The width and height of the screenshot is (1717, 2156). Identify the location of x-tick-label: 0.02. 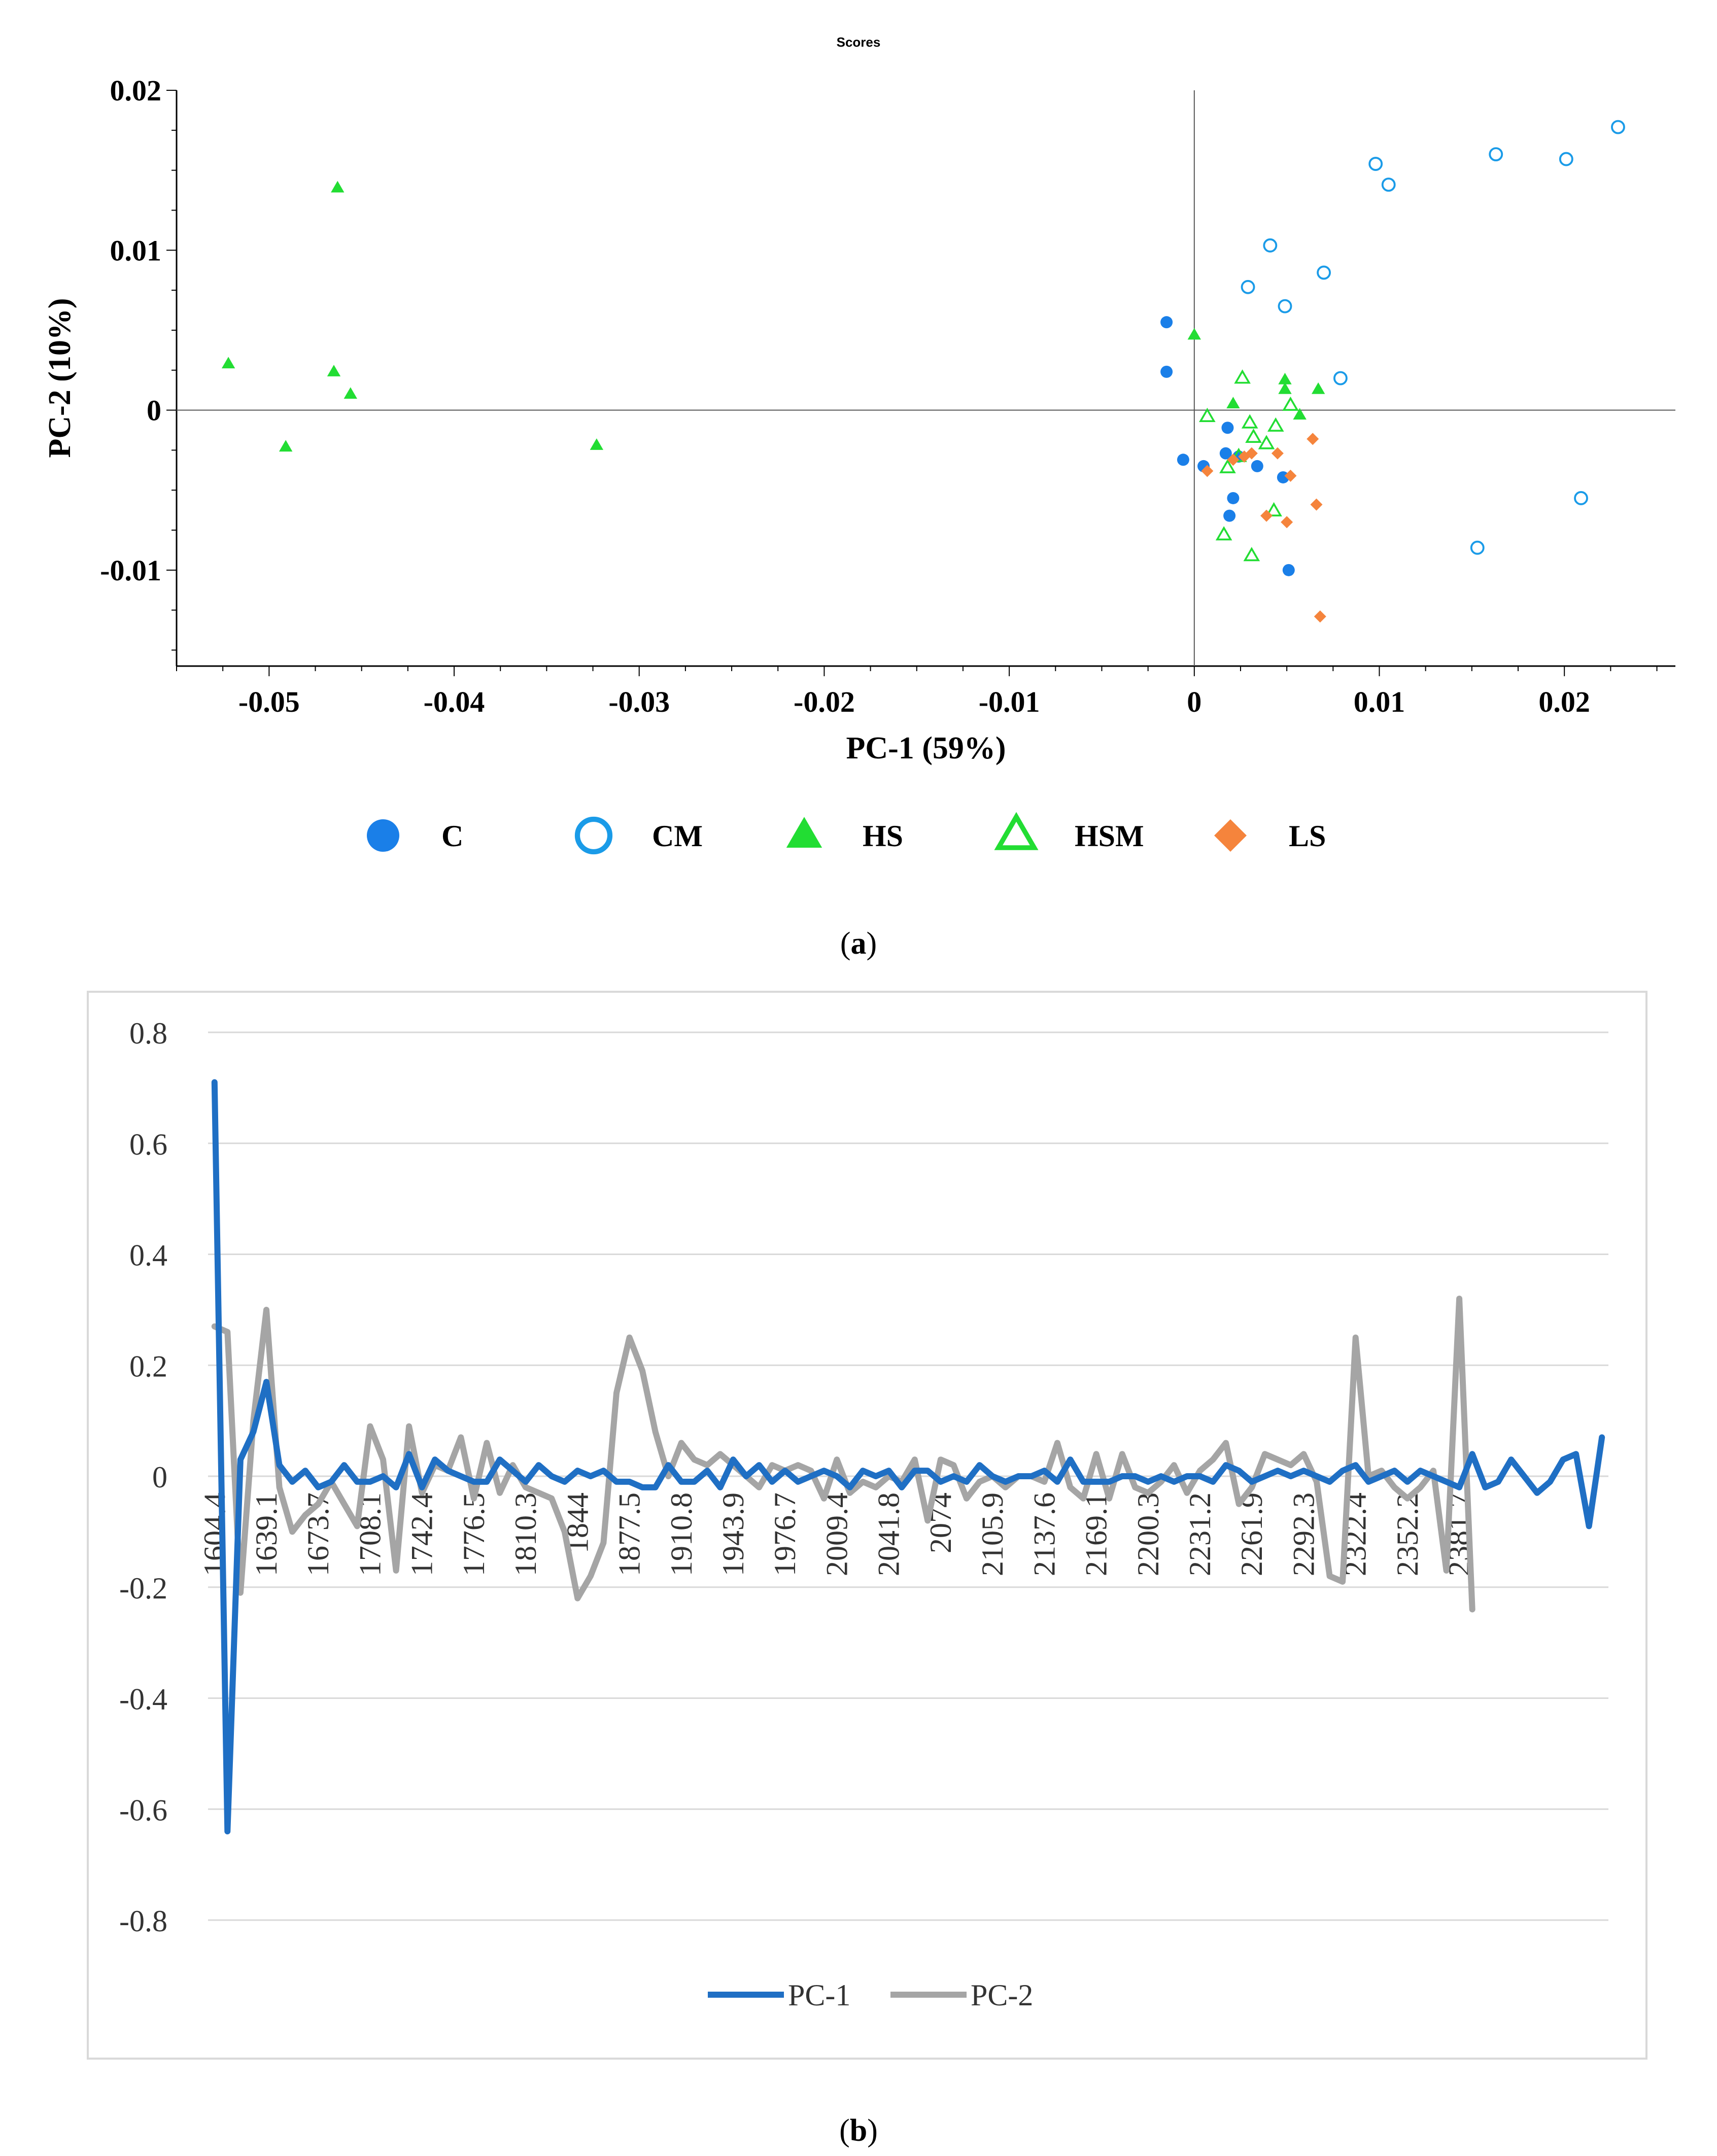
(1564, 701).